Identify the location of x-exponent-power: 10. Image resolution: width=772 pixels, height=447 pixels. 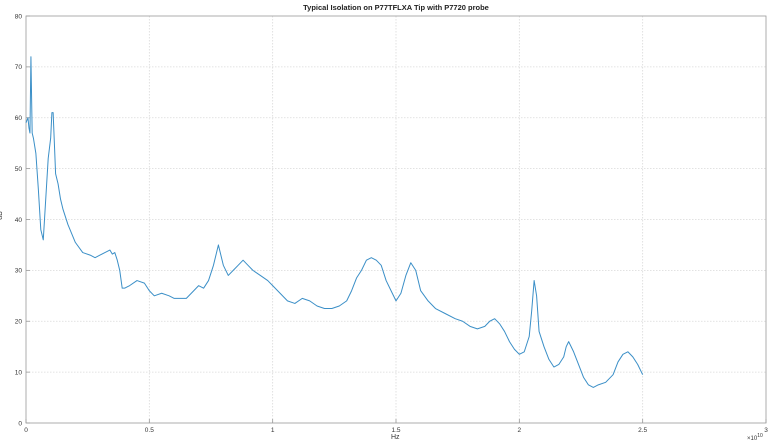
(760, 436).